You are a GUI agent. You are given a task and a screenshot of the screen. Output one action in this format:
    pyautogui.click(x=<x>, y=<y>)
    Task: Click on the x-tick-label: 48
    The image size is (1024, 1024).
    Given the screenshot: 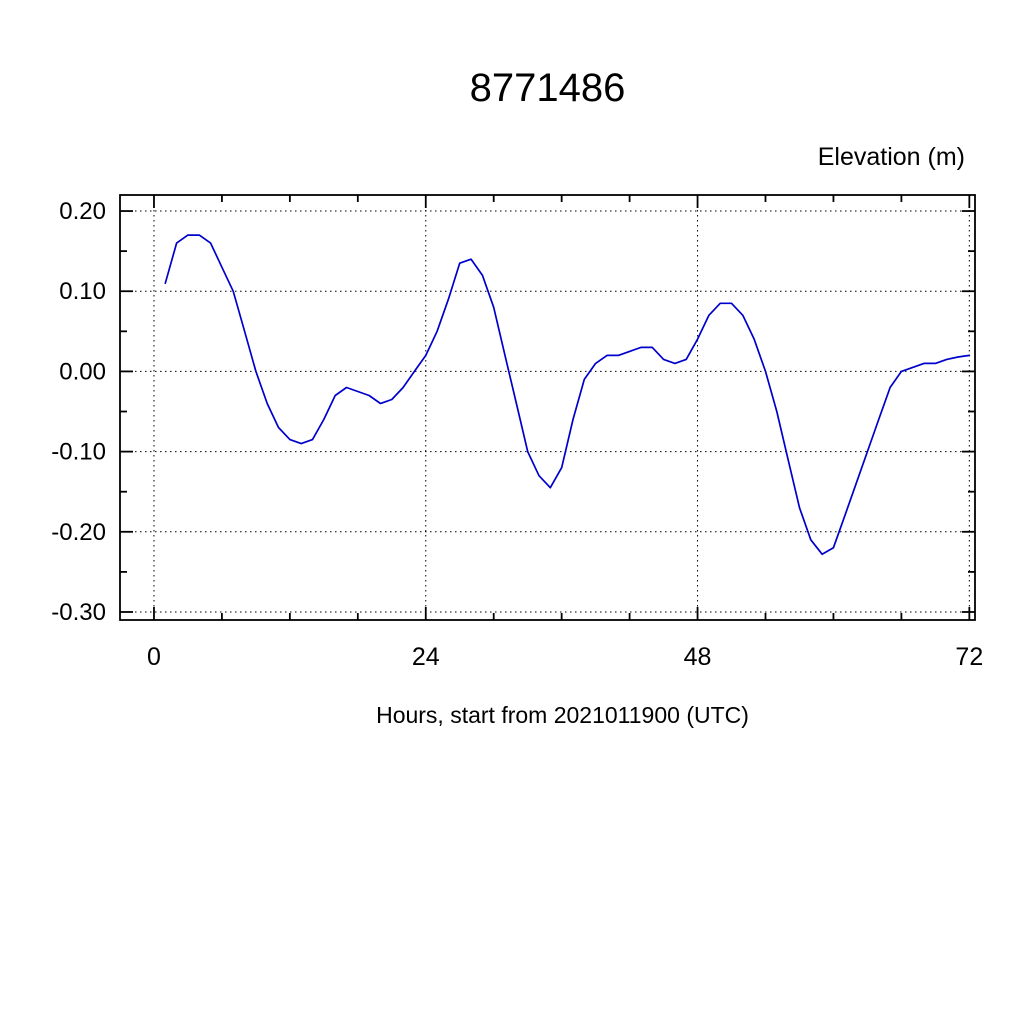 What is the action you would take?
    pyautogui.click(x=698, y=657)
    